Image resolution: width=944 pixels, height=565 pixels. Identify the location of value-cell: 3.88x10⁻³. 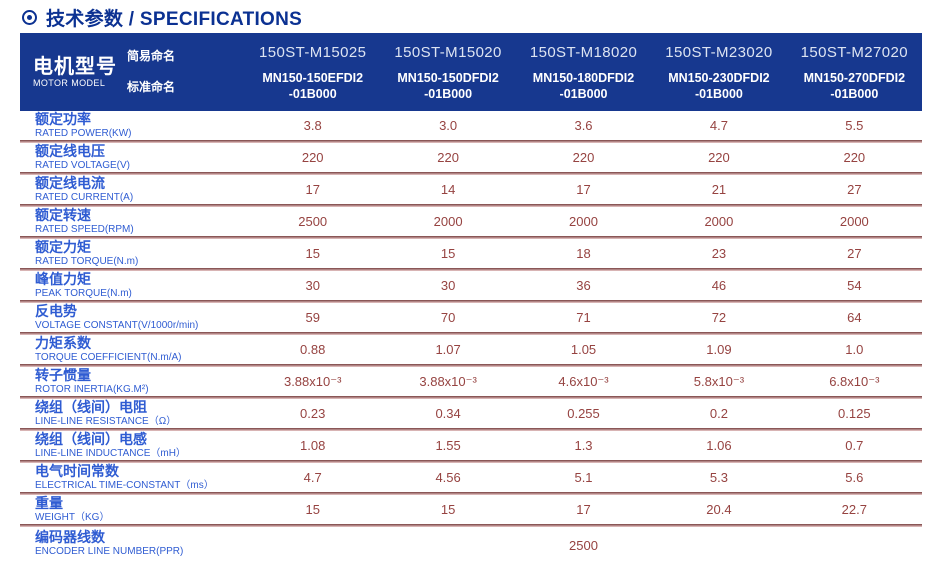
(448, 381).